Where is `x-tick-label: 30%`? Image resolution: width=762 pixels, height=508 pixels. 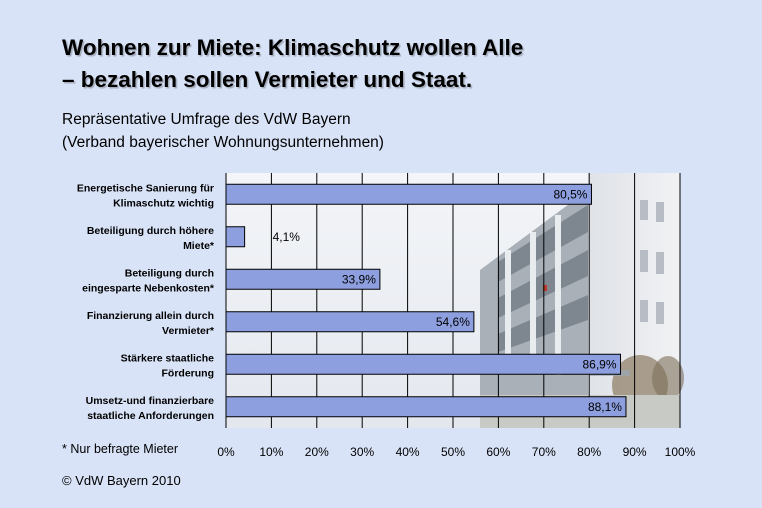 x-tick-label: 30% is located at coordinates (362, 452).